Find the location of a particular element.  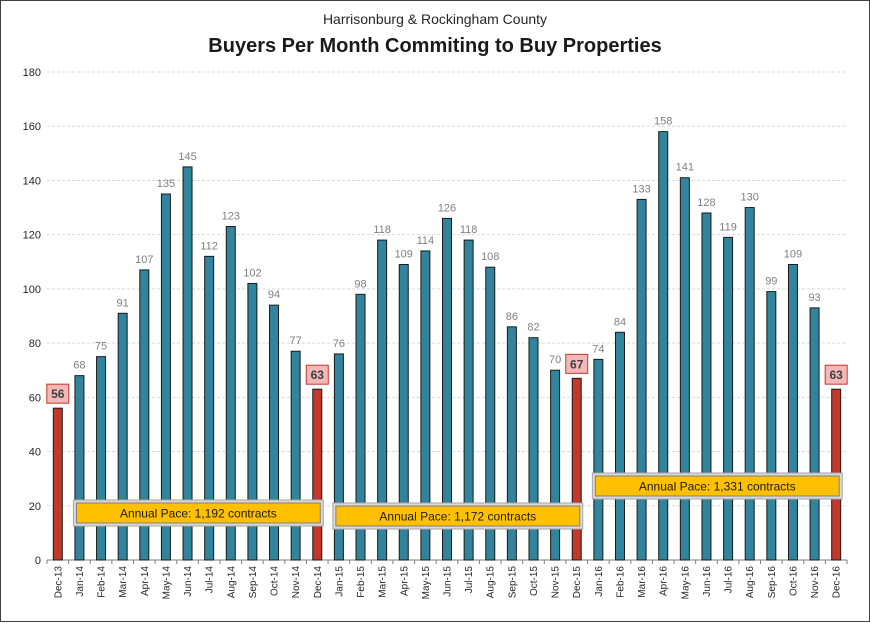

y-tick-label: 180 is located at coordinates (32, 73).